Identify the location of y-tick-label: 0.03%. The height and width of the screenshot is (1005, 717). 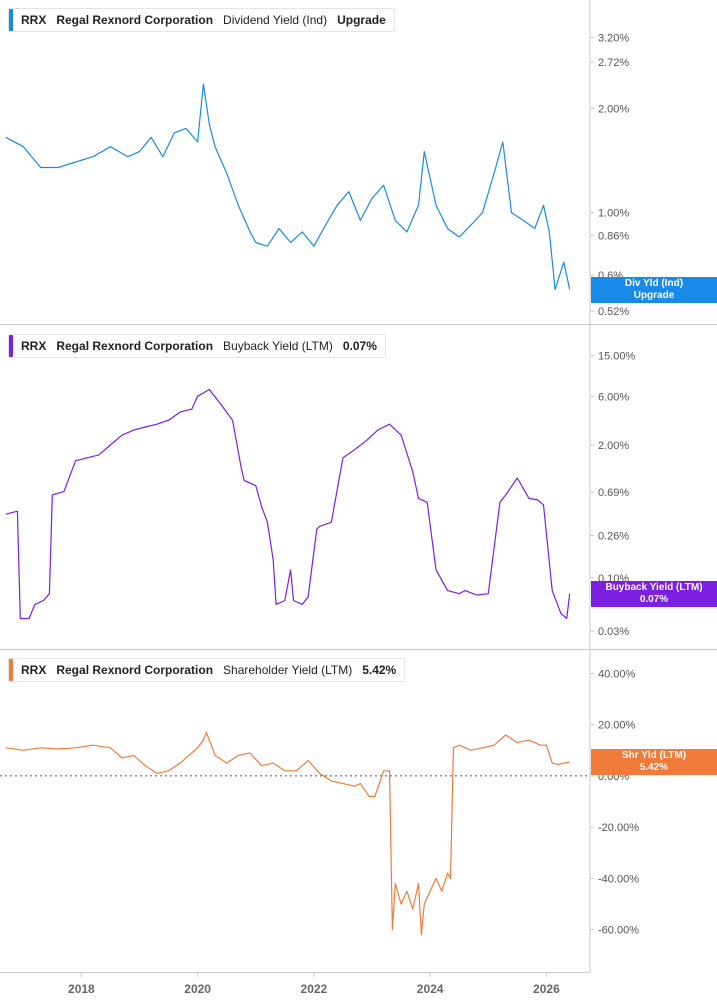
(613, 632).